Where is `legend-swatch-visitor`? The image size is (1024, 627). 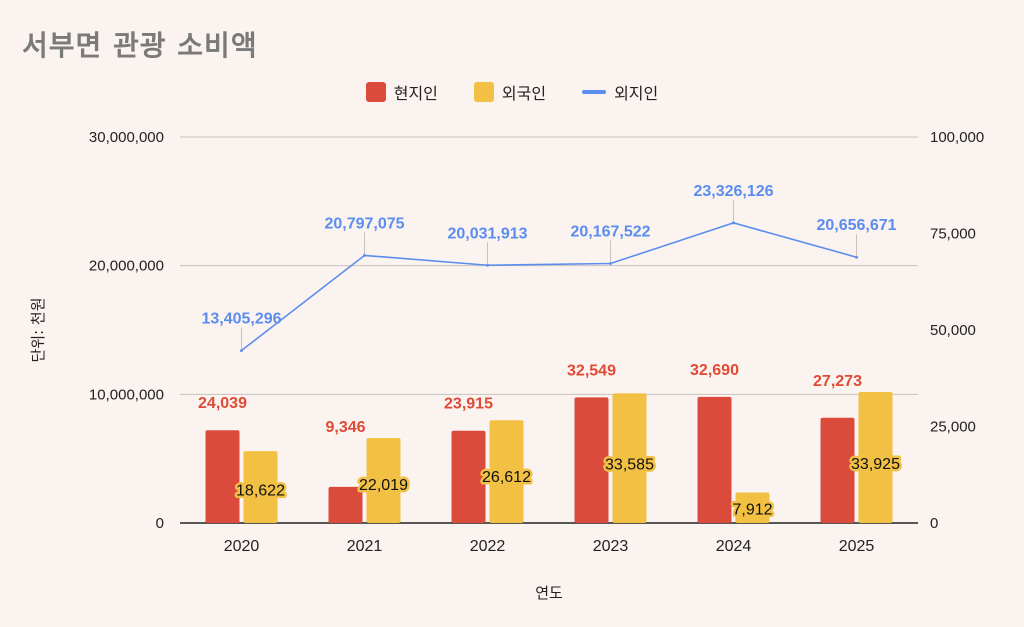
legend-swatch-visitor is located at coordinates (594, 92).